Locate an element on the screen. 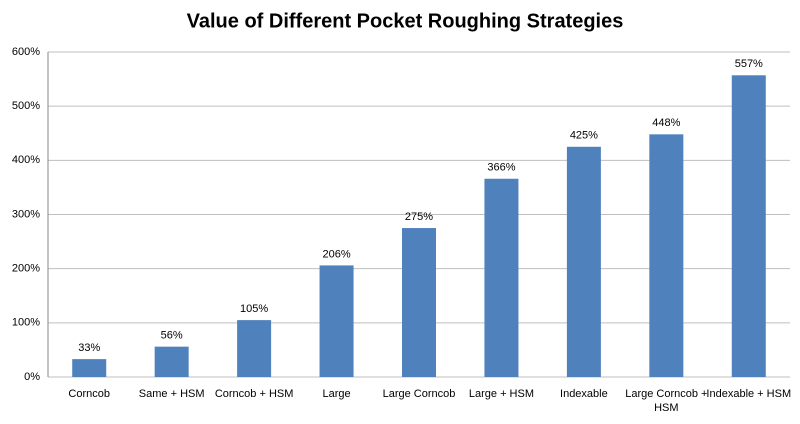 The height and width of the screenshot is (424, 800). x-tick-label: Corncob + HSM is located at coordinates (254, 394).